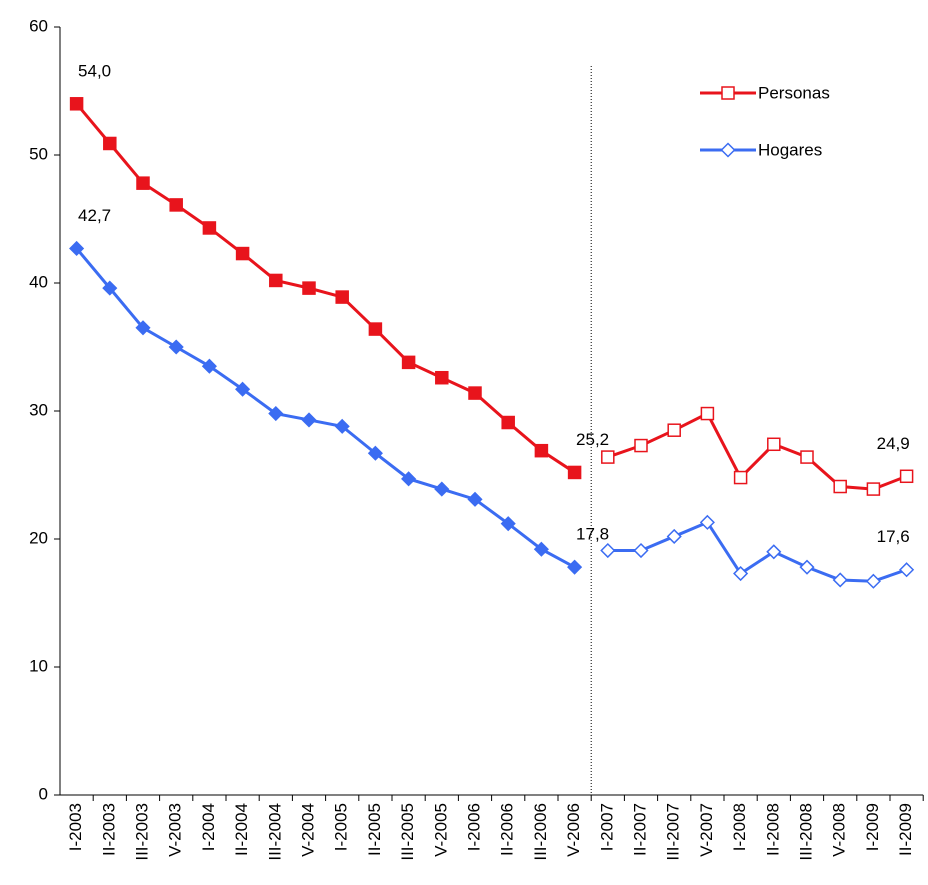  Describe the element at coordinates (706, 830) in the screenshot. I see `x-tick-label: V-2007` at that location.